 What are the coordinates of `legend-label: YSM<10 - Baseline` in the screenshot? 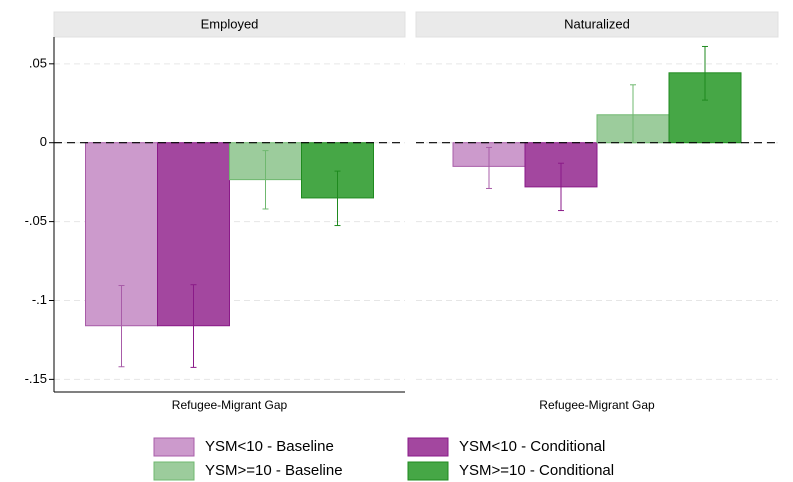 It's located at (269, 446).